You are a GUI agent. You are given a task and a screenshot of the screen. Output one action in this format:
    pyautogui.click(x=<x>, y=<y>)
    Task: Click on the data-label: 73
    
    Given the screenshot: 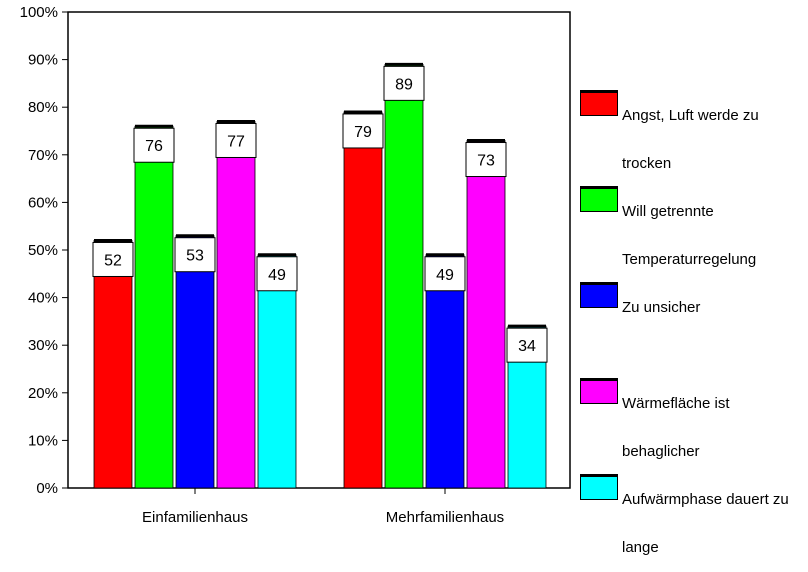 What is the action you would take?
    pyautogui.click(x=486, y=161)
    